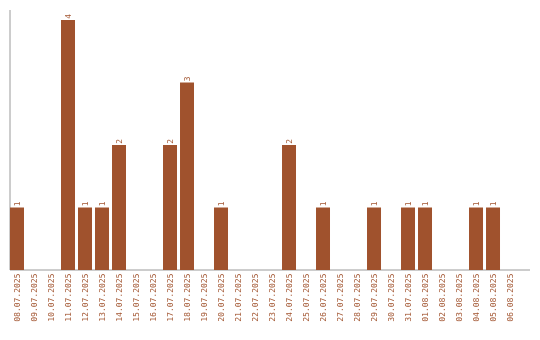 This screenshot has height=340, width=540. What do you see at coordinates (493, 298) in the screenshot?
I see `x-tick-label: 05.08.2025` at bounding box center [493, 298].